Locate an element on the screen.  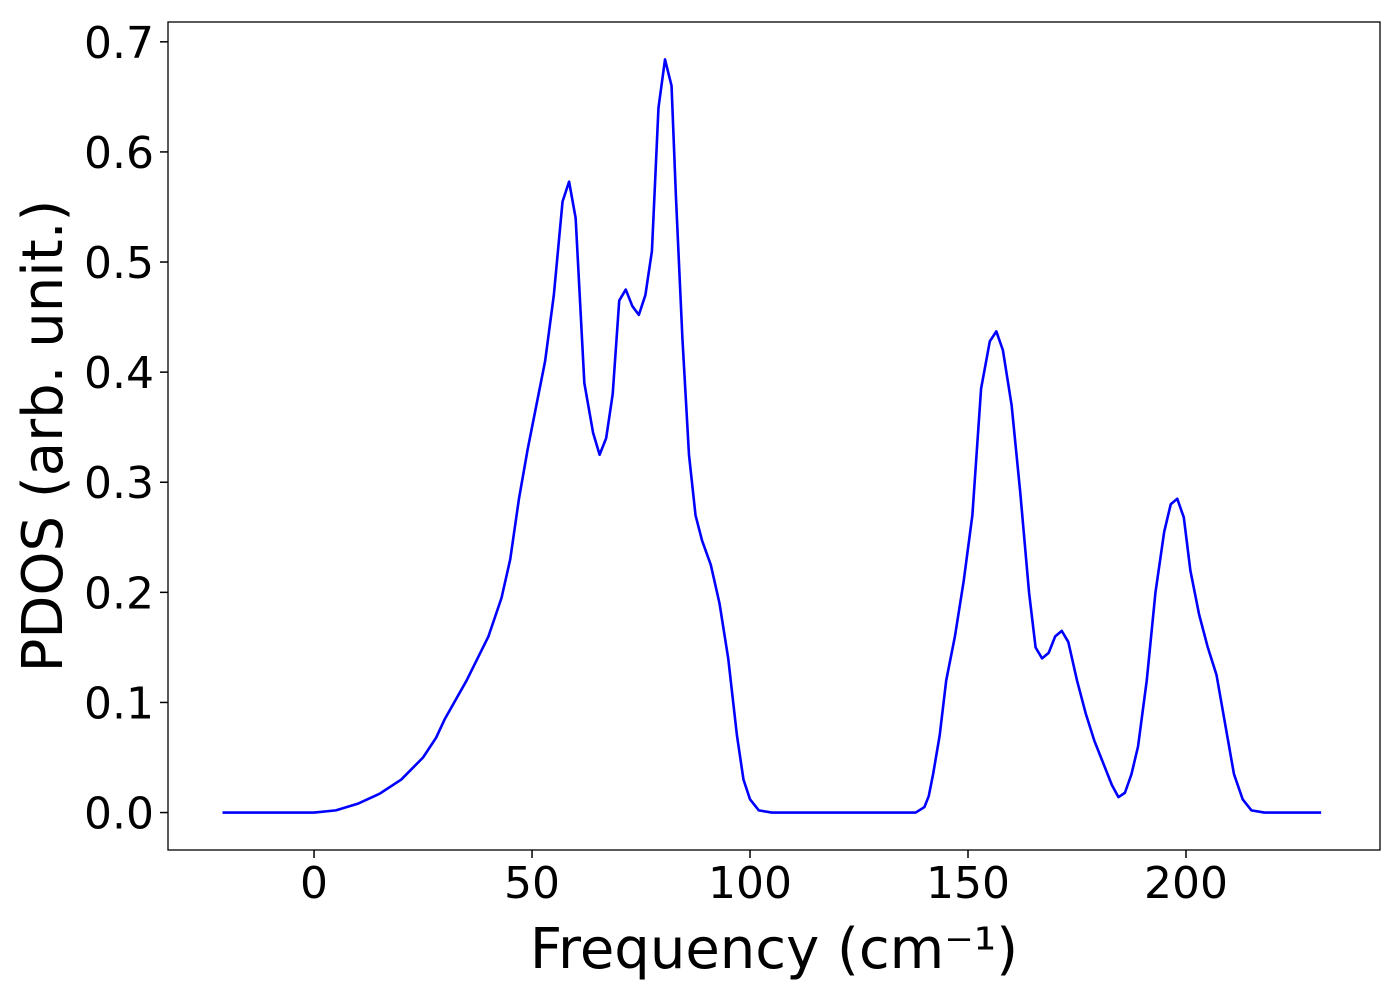
y-tick-label: 0.2 is located at coordinates (119, 593).